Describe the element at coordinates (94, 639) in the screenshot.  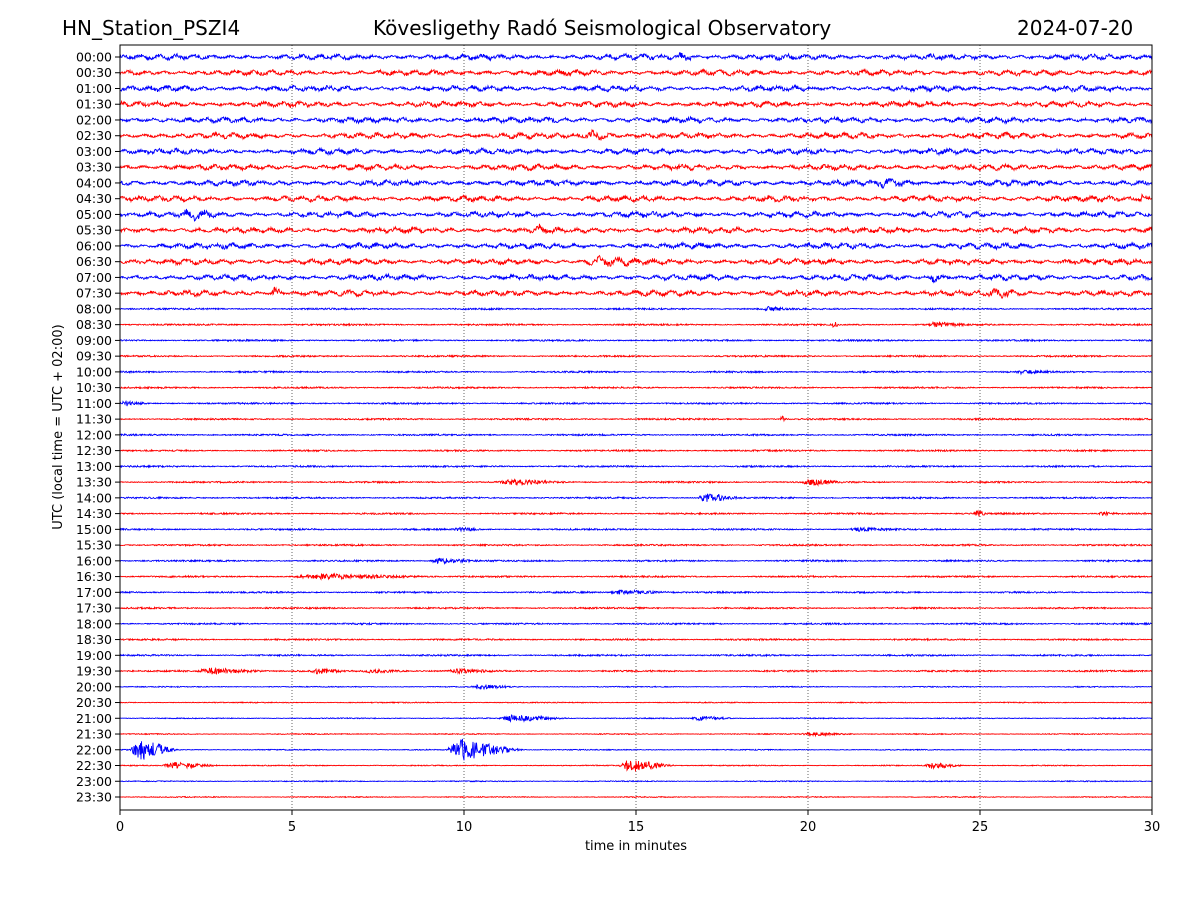
I see `y-tick-label: 18:30` at that location.